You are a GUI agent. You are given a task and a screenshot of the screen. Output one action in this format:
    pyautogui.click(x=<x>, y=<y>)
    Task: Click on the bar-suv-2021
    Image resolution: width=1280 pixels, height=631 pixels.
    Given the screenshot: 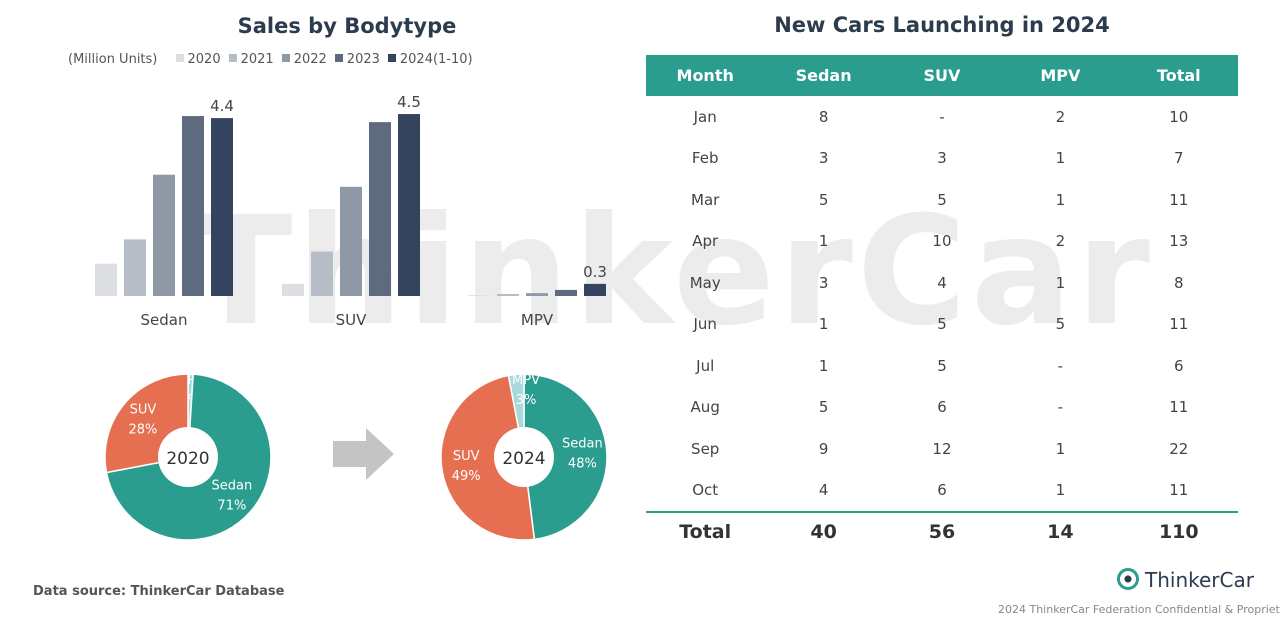 What is the action you would take?
    pyautogui.click(x=322, y=273)
    